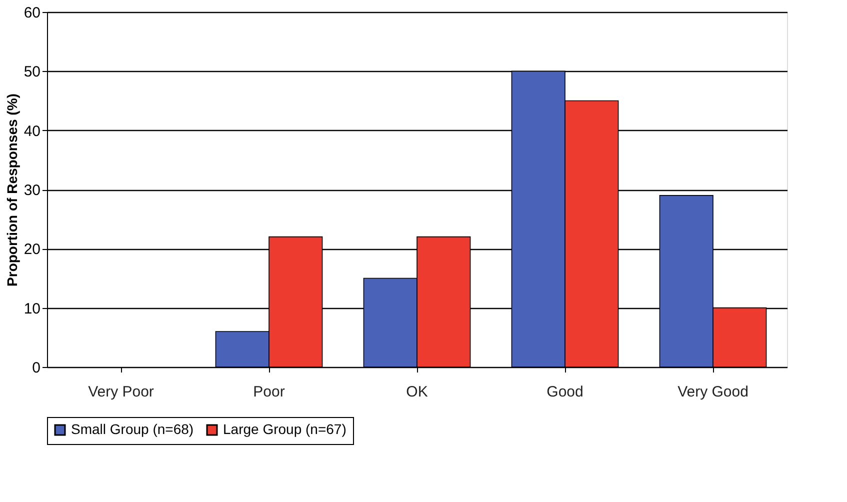 Image resolution: width=847 pixels, height=502 pixels. I want to click on y-tick-label: 60, so click(32, 13).